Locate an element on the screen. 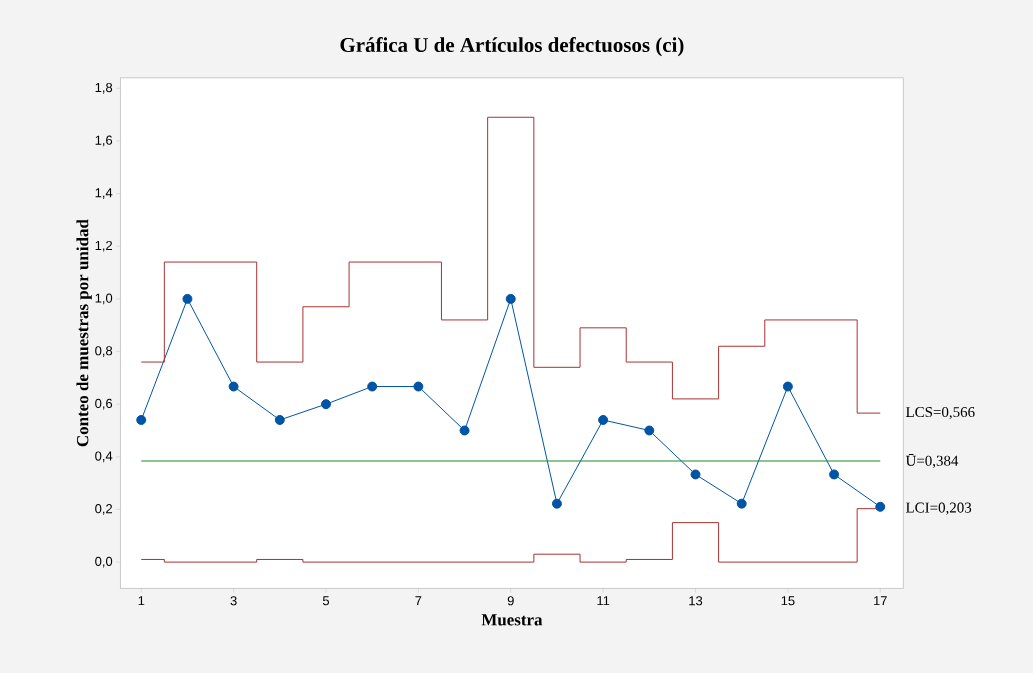 This screenshot has width=1033, height=673. chart-title: Gráfica U de Artículos defectuosos (ci) is located at coordinates (512, 47).